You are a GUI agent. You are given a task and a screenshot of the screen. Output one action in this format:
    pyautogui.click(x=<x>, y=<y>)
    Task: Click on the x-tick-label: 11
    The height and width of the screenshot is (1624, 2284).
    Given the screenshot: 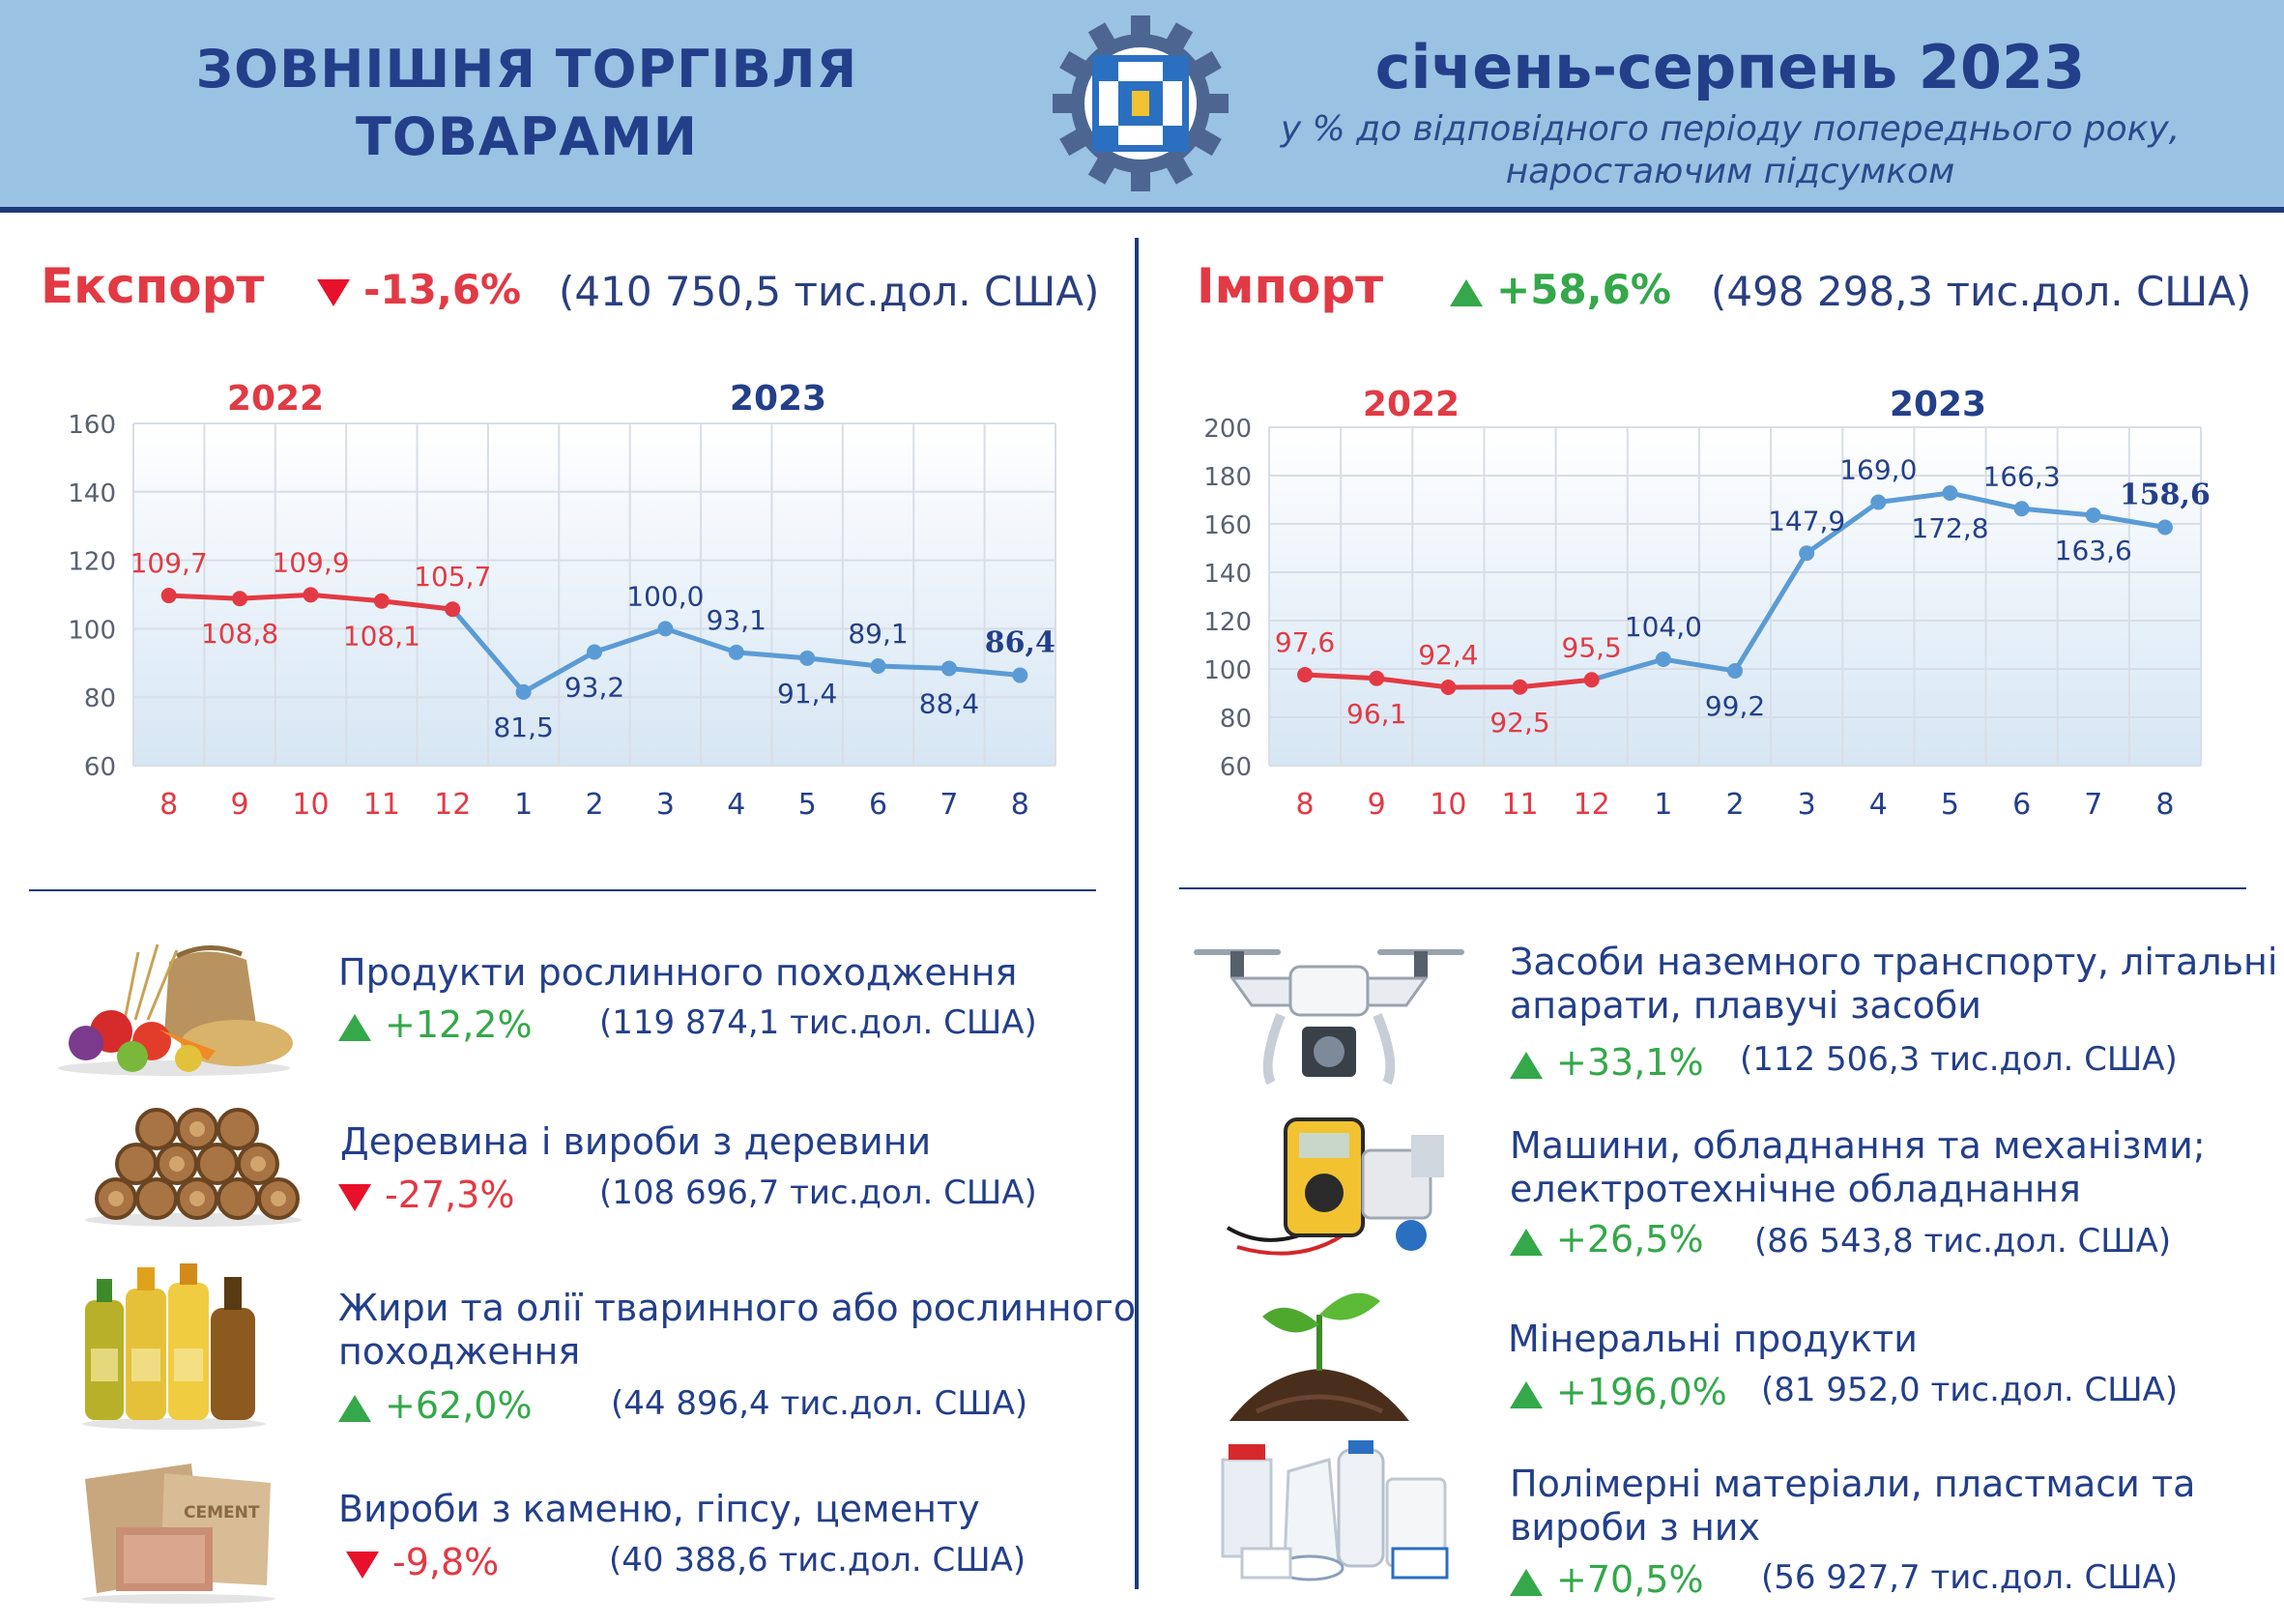 What is the action you would take?
    pyautogui.click(x=381, y=805)
    